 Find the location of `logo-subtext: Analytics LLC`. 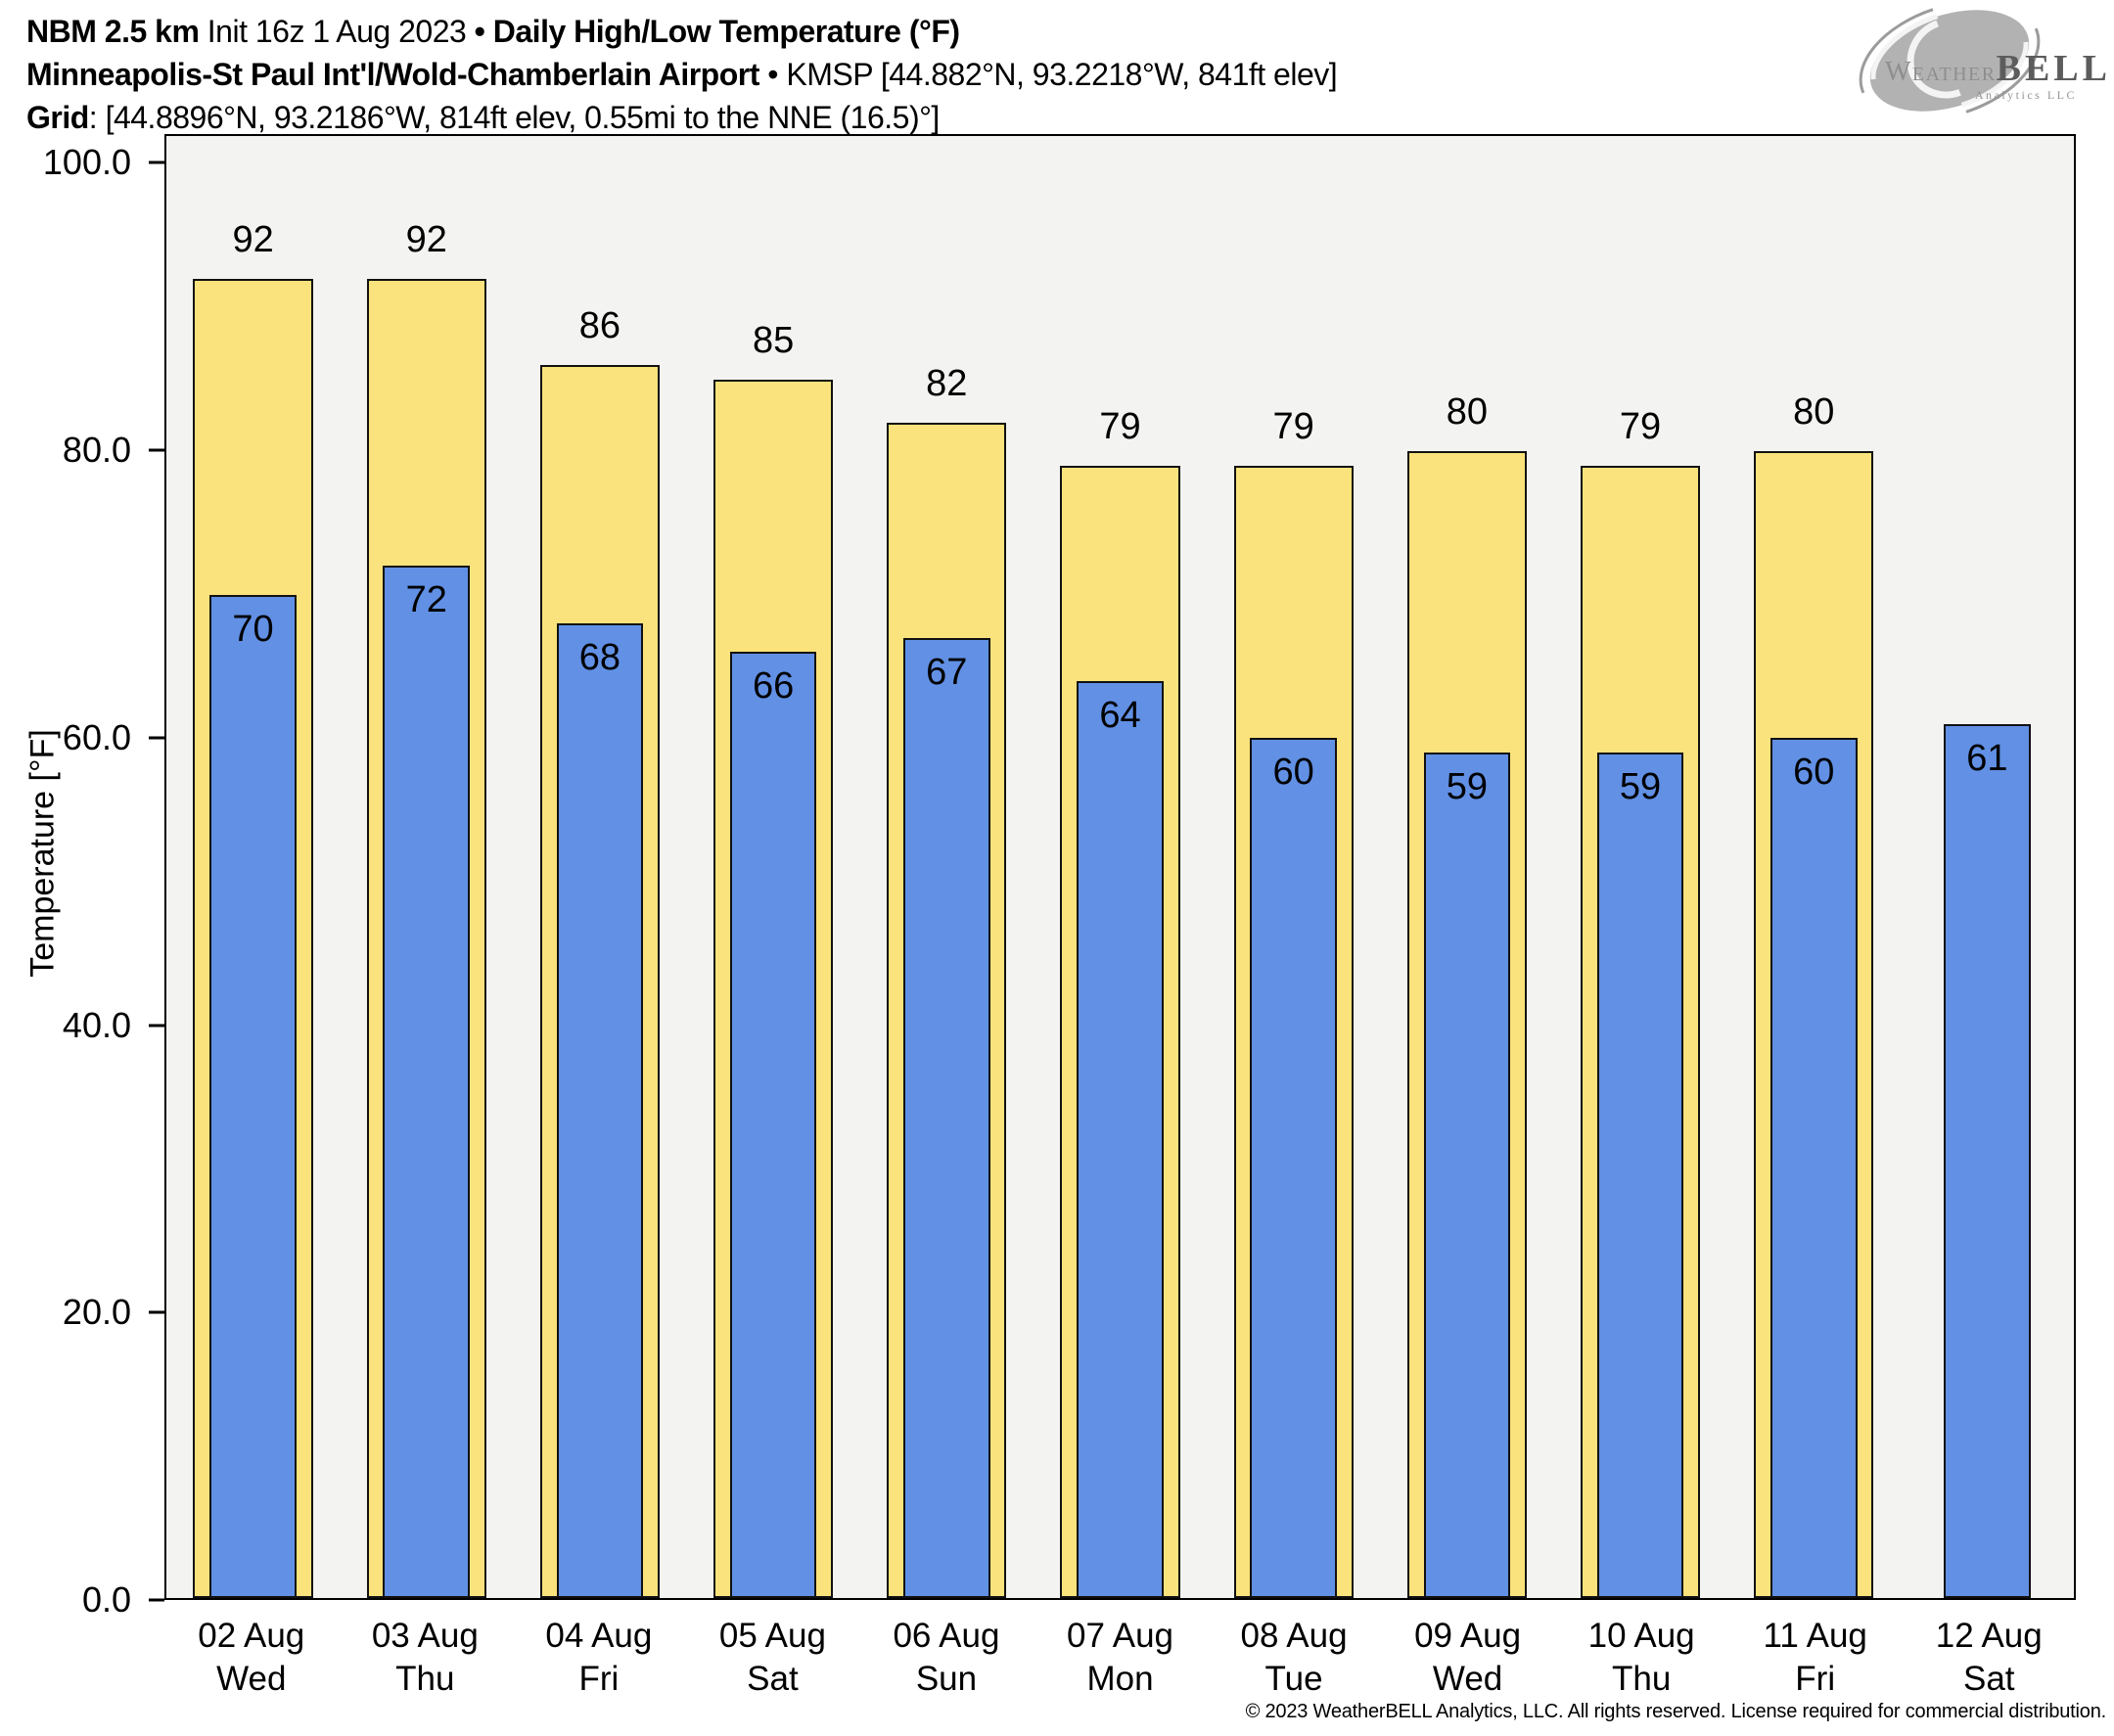

logo-subtext: Analytics LLC is located at coordinates (2026, 95).